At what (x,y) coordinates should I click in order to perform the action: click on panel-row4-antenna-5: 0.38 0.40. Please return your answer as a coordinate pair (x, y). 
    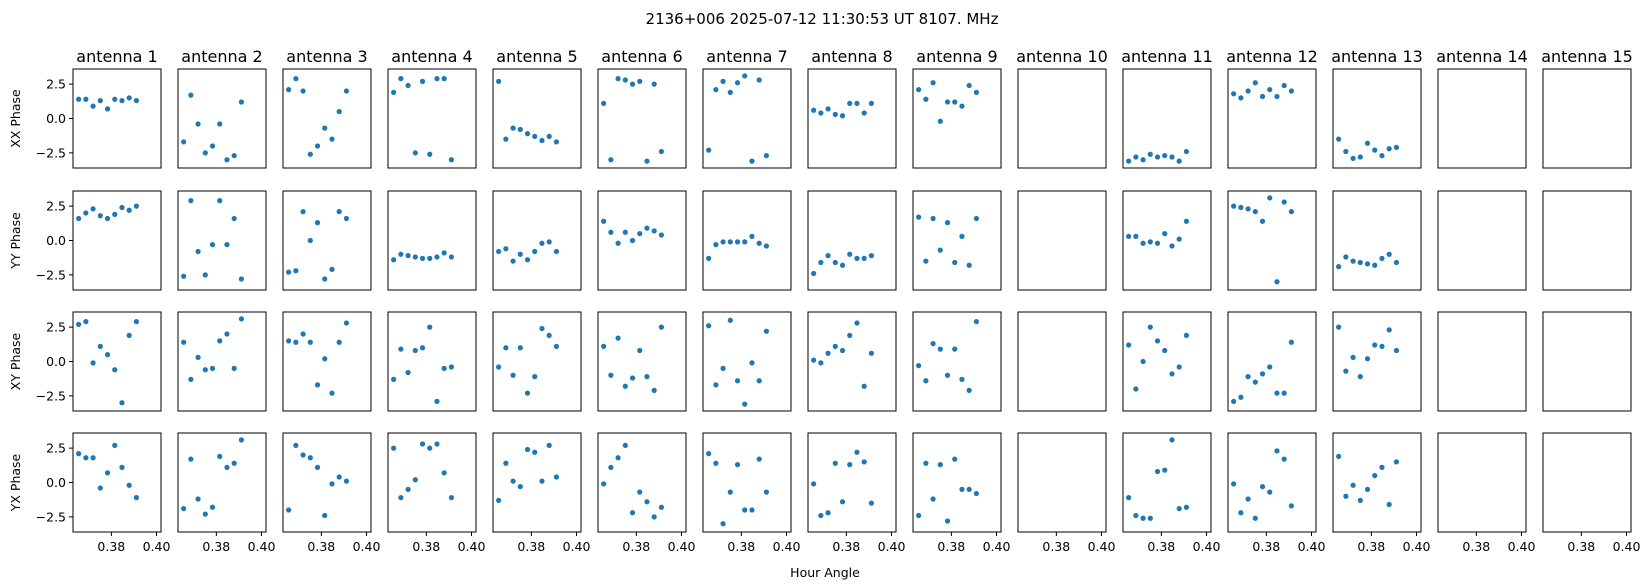
    Looking at the image, I should click on (541, 493).